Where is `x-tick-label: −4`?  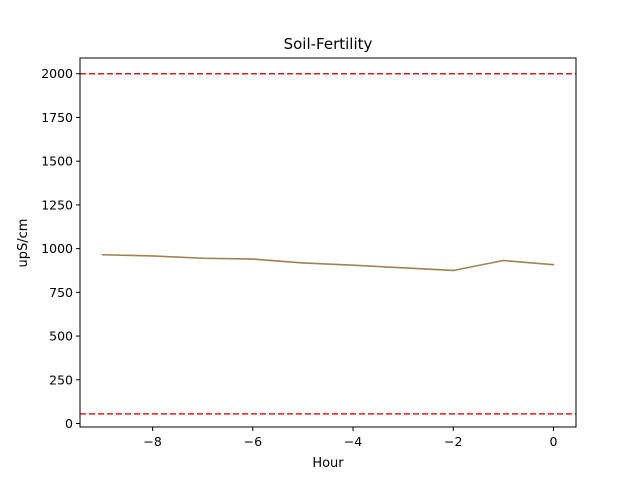
x-tick-label: −4 is located at coordinates (353, 441).